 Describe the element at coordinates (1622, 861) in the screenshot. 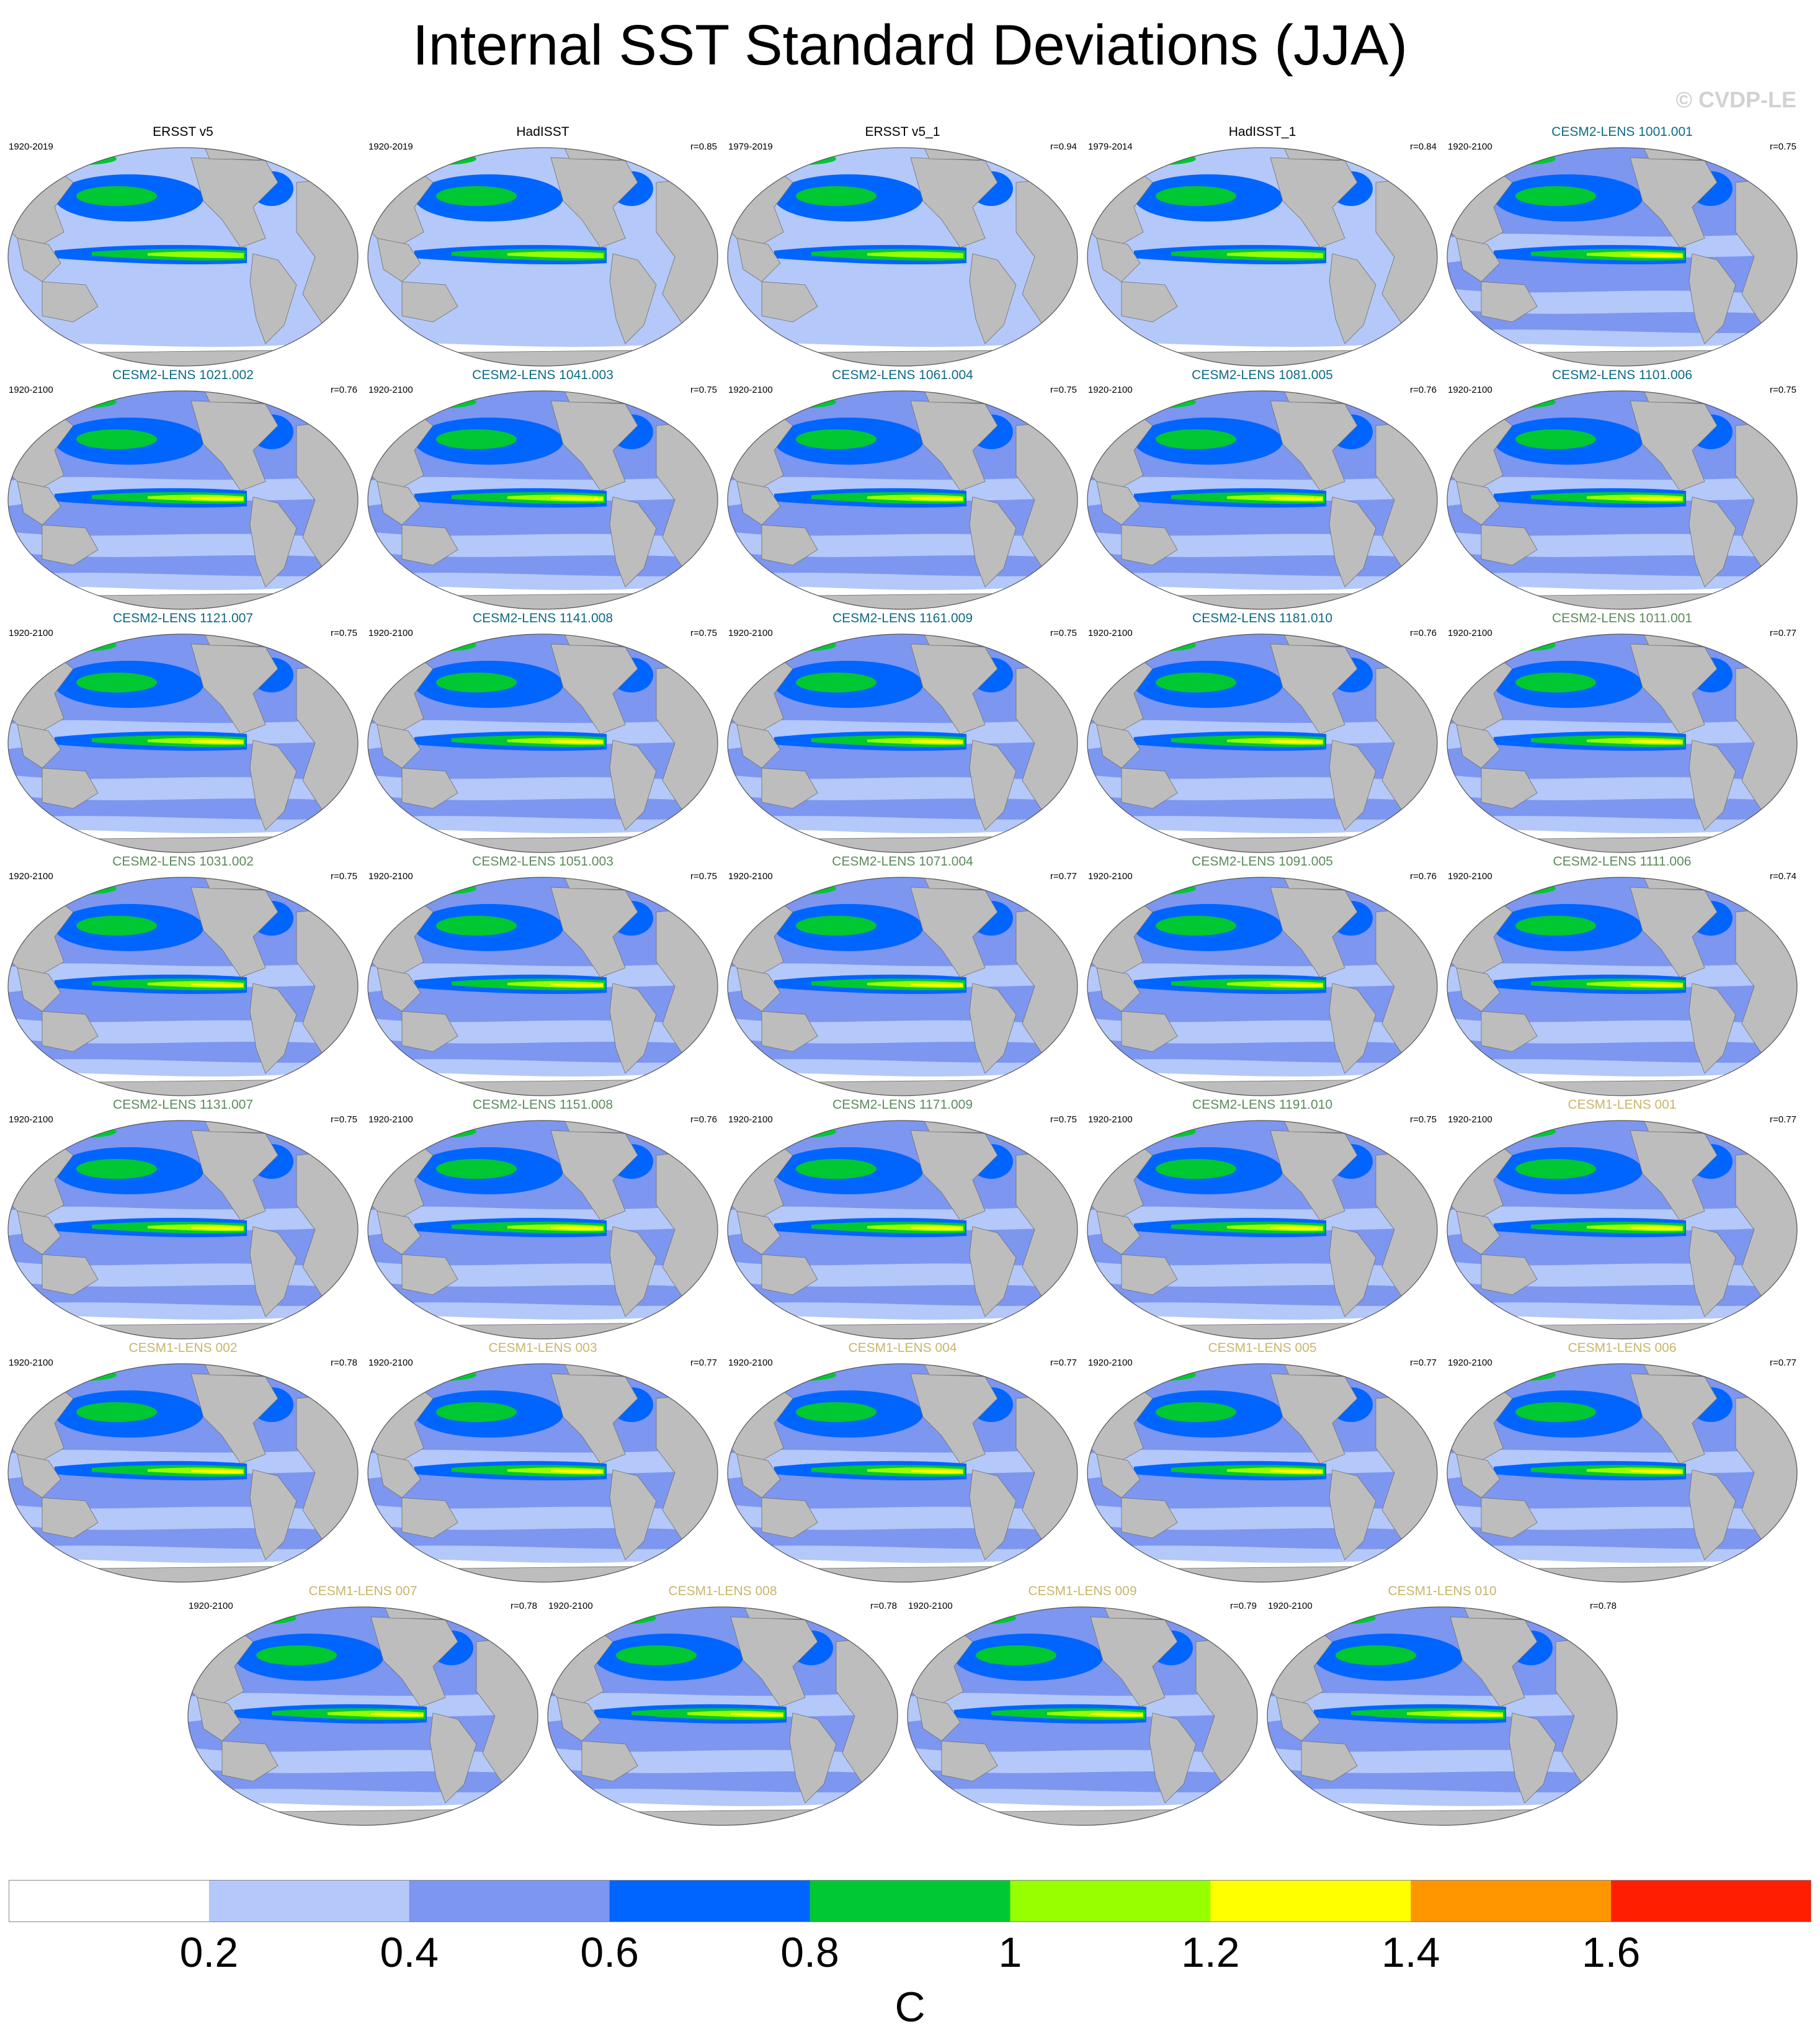

I see `panel-title: CESM2-LENS 1111.006` at that location.